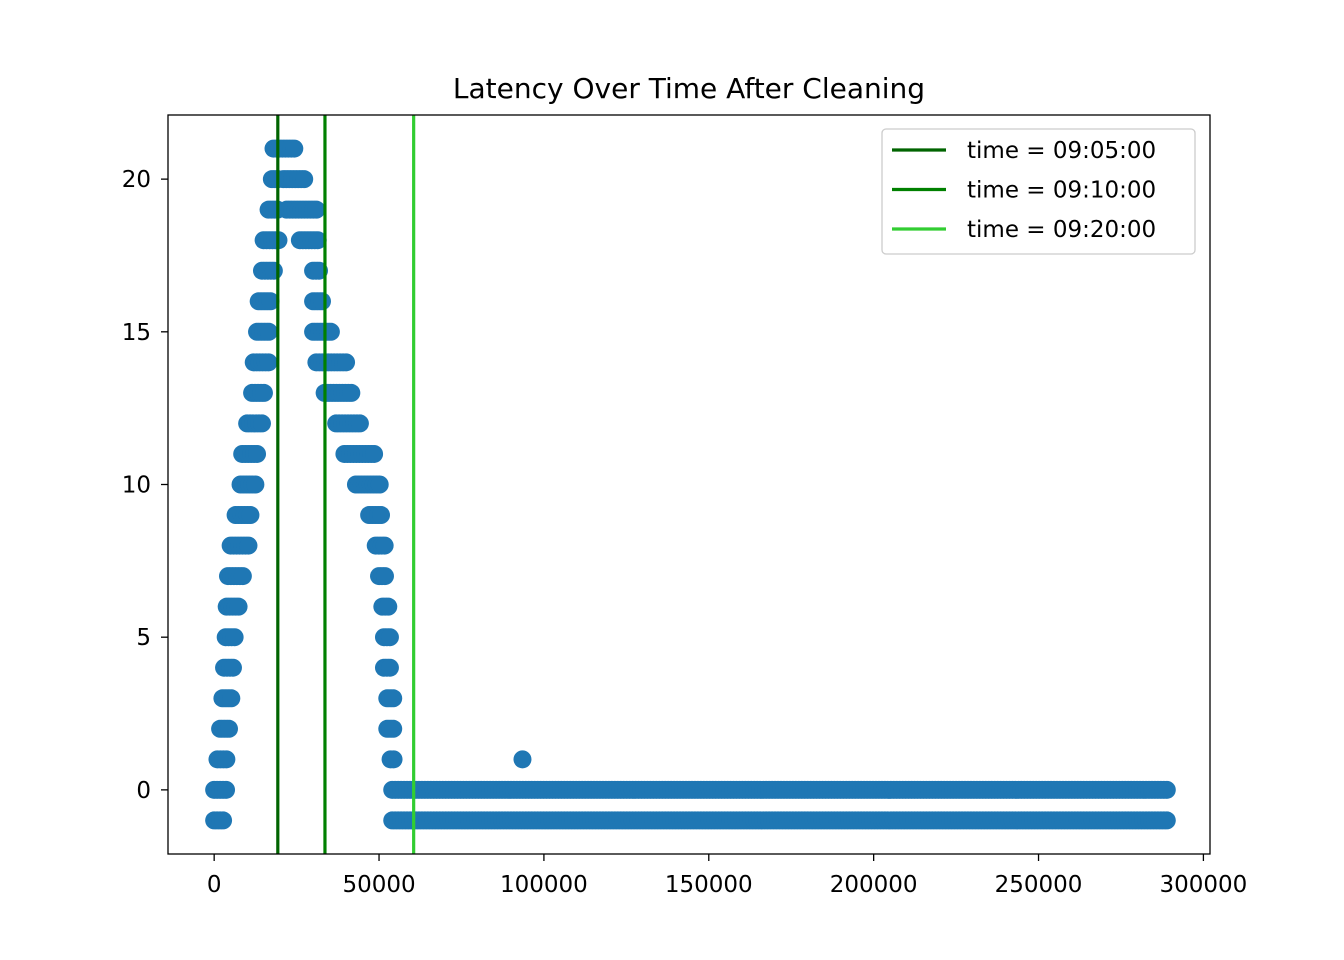 This screenshot has height=960, width=1344. Describe the element at coordinates (214, 885) in the screenshot. I see `x-tick-label: 0` at that location.